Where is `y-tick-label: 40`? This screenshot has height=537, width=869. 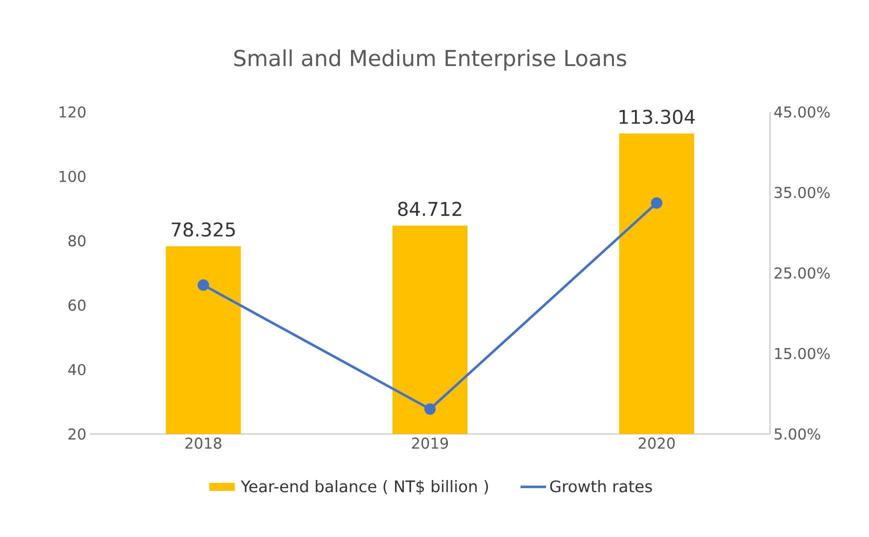
y-tick-label: 40 is located at coordinates (77, 370).